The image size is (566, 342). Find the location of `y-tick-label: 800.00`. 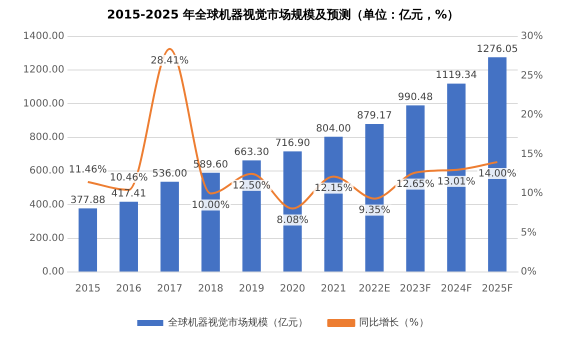

y-tick-label: 800.00 is located at coordinates (46, 137).